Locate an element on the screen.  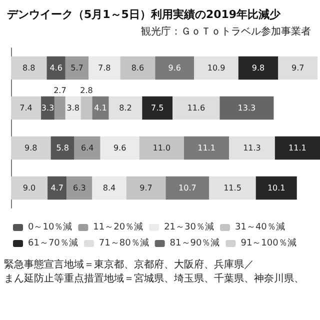
legend-label: 81～90％減 is located at coordinates (195, 243).